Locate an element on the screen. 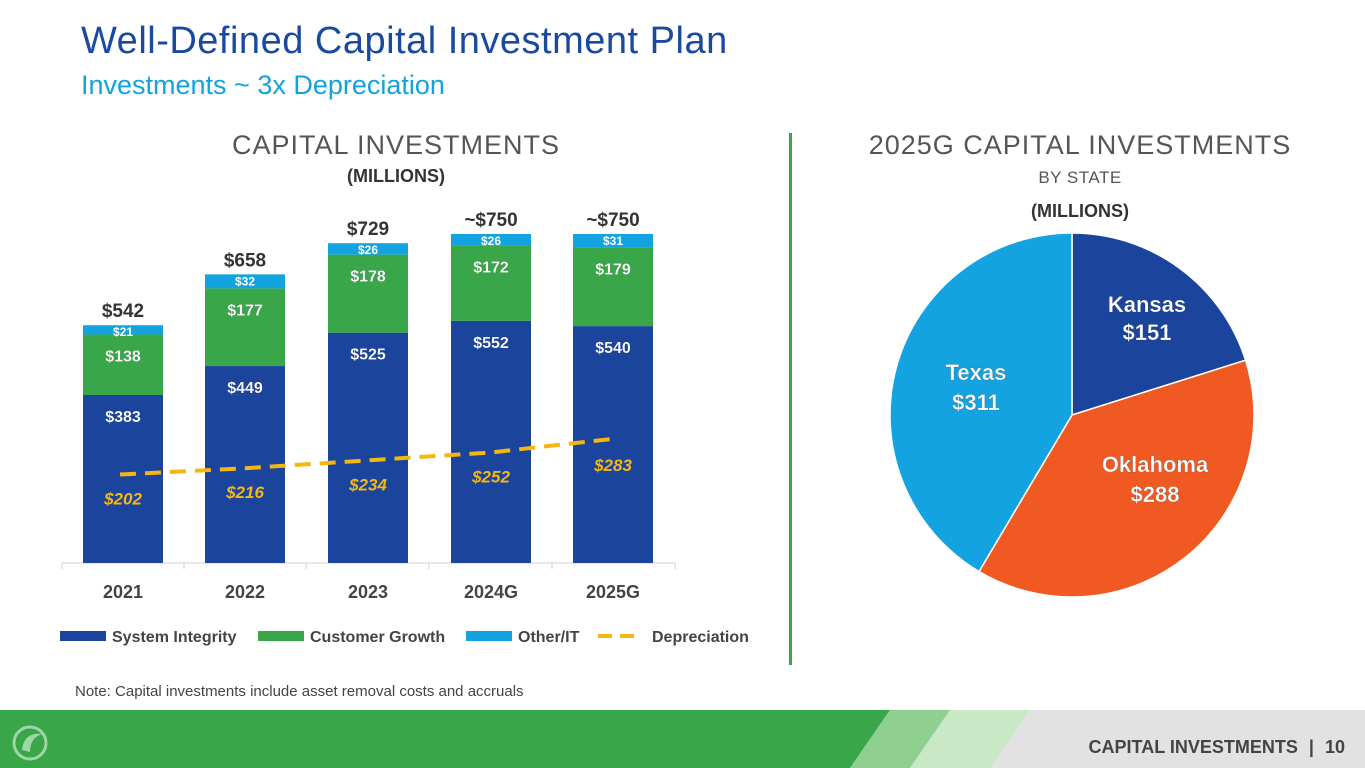 The height and width of the screenshot is (768, 1365). bar-value-label: $21 is located at coordinates (123, 332).